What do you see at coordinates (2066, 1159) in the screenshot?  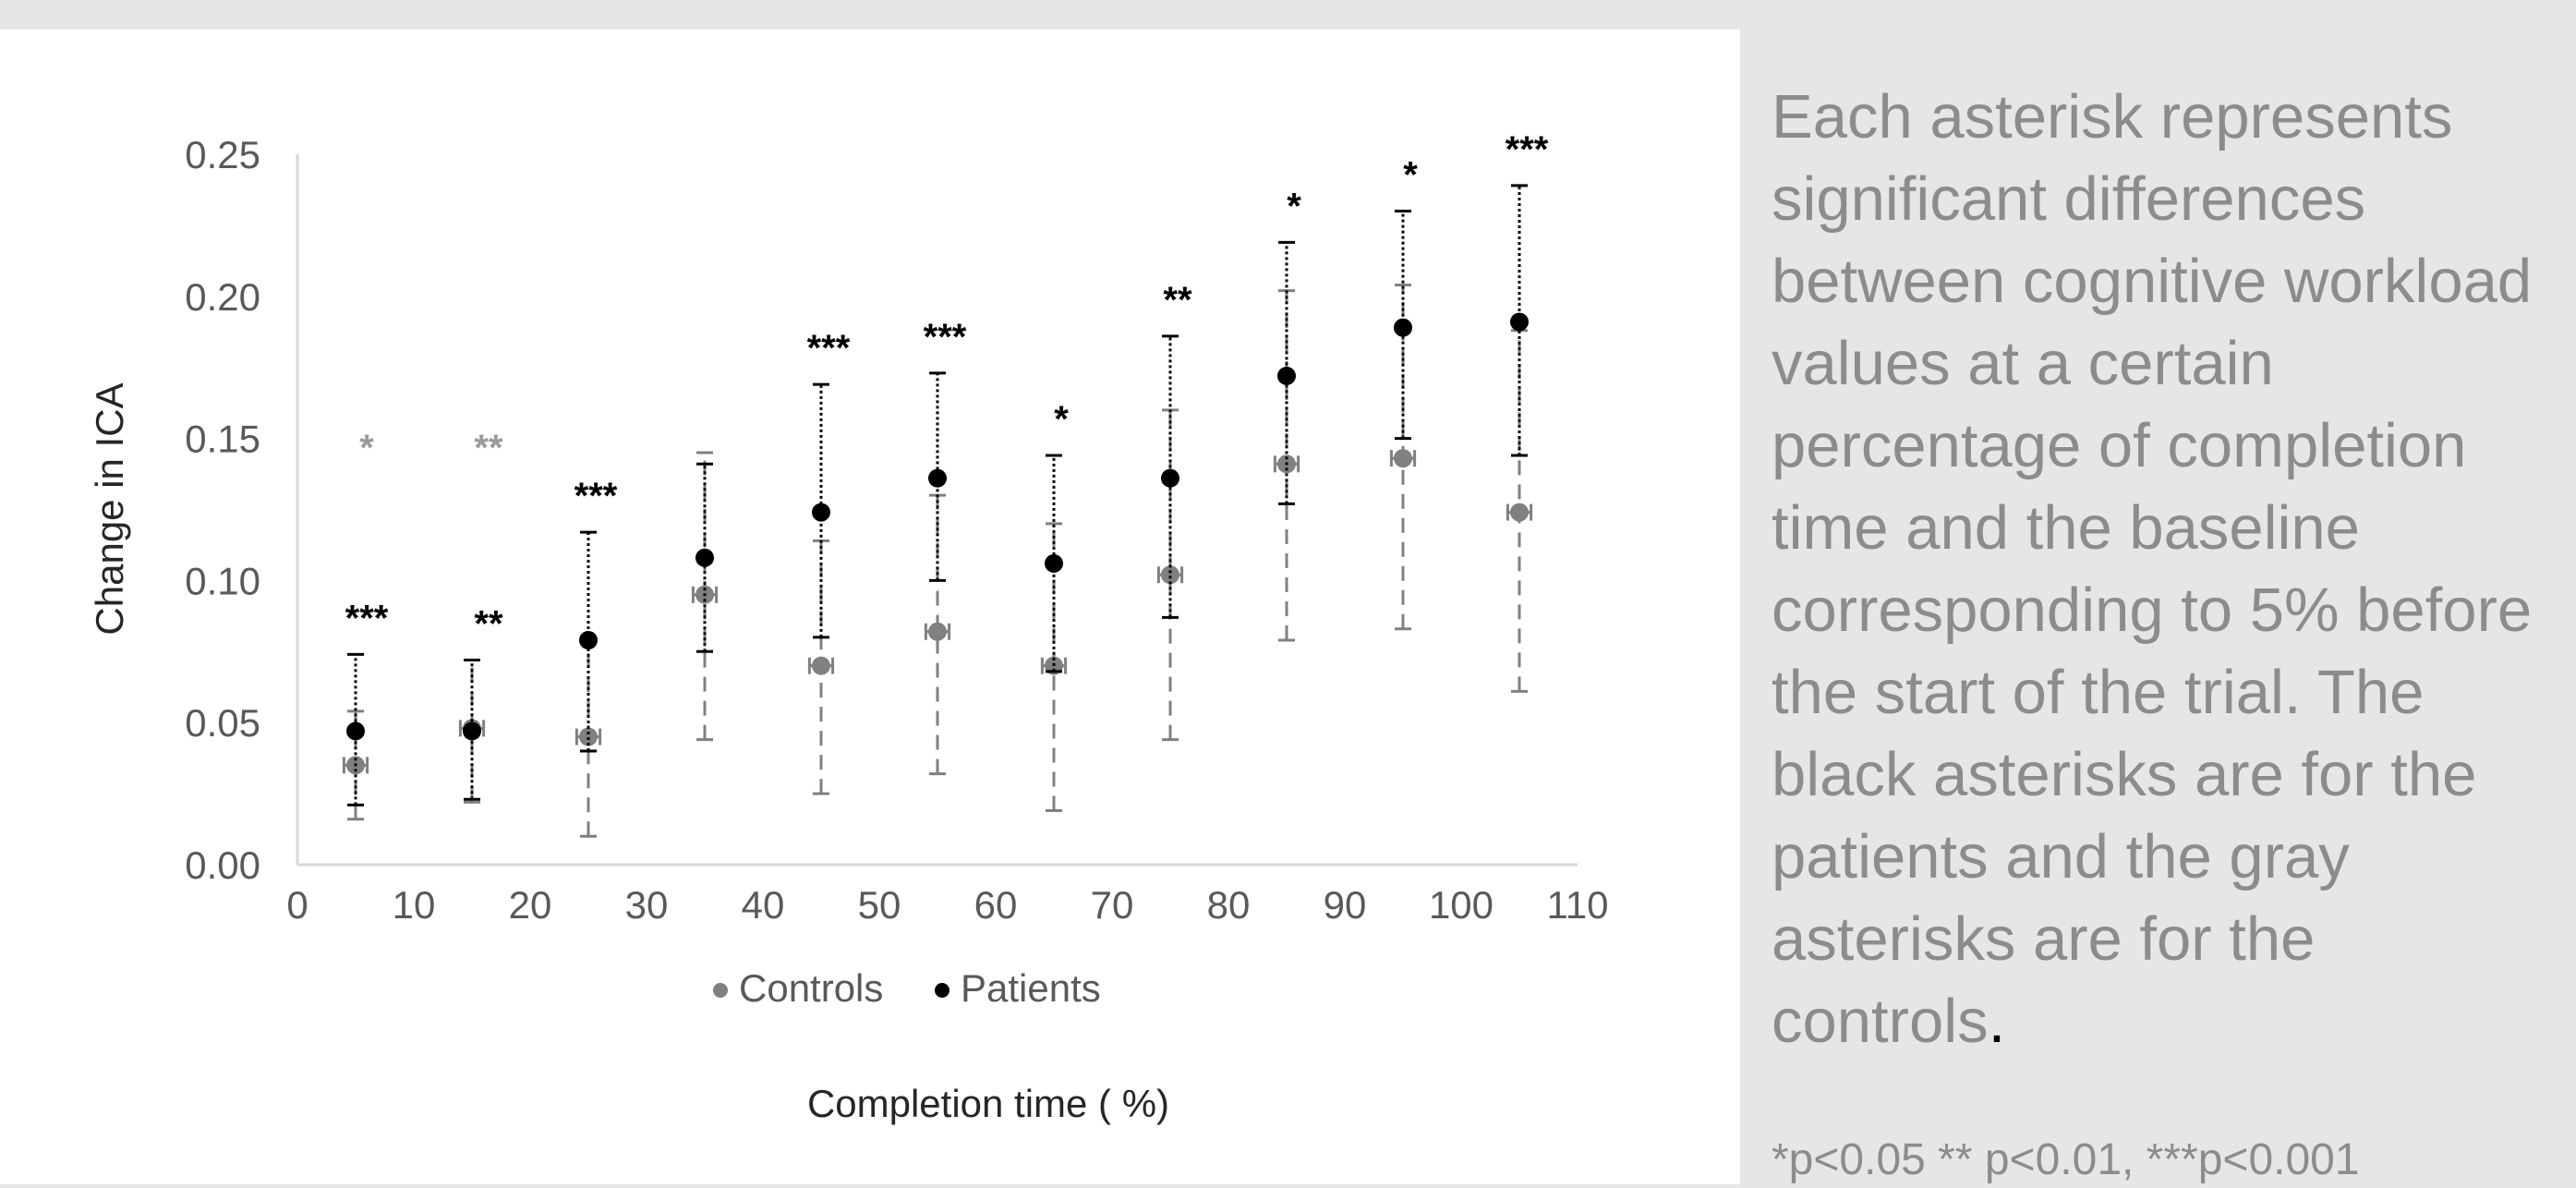 I see `significance-footnote: *p<0.05 ** p<0.01, ***p<0.001` at bounding box center [2066, 1159].